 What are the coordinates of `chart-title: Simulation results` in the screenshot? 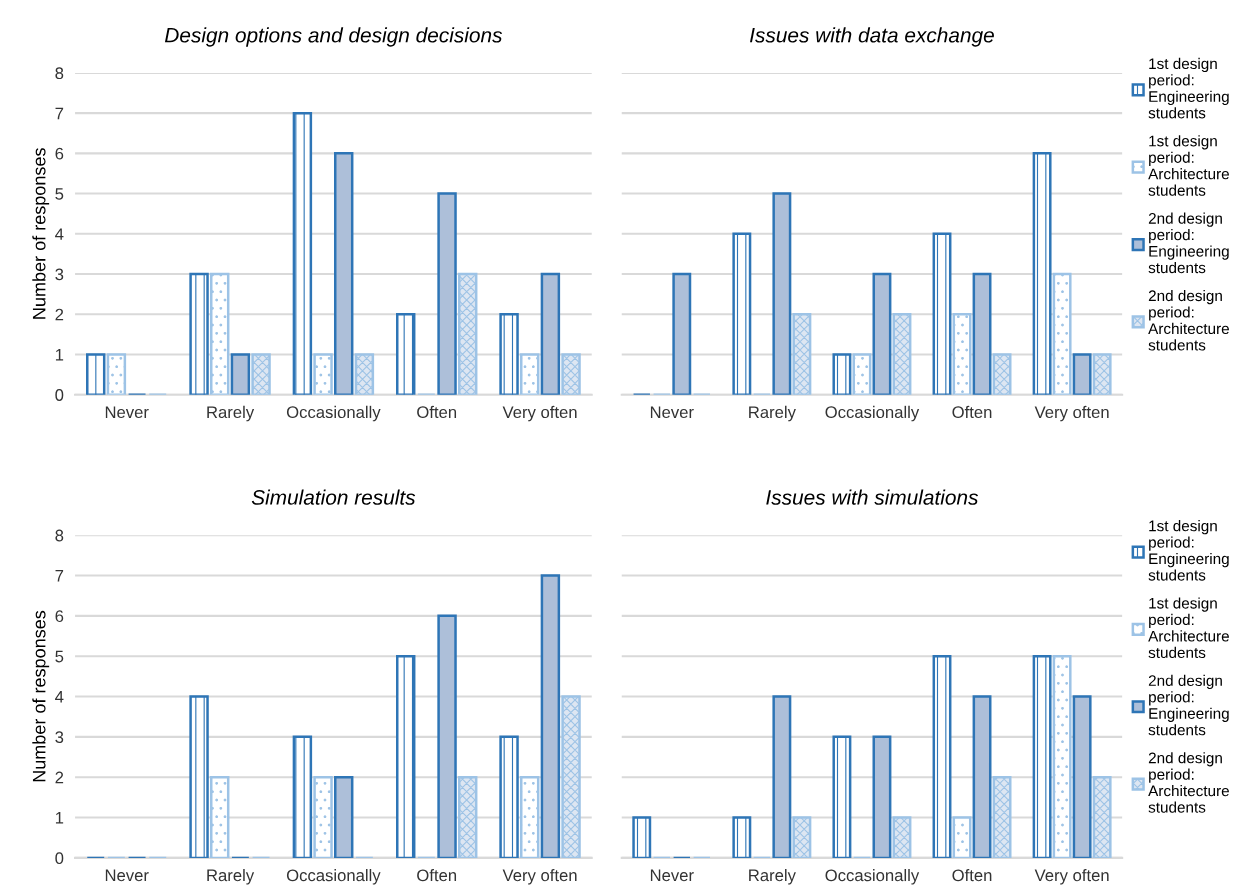 It's located at (333, 497).